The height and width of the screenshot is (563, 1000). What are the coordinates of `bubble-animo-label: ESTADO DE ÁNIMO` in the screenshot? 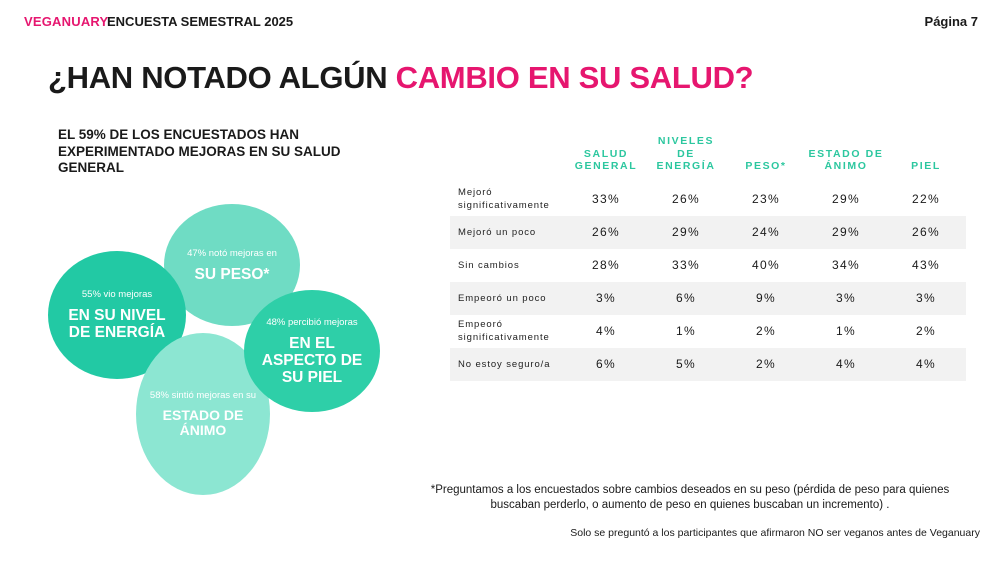 It's located at (203, 422).